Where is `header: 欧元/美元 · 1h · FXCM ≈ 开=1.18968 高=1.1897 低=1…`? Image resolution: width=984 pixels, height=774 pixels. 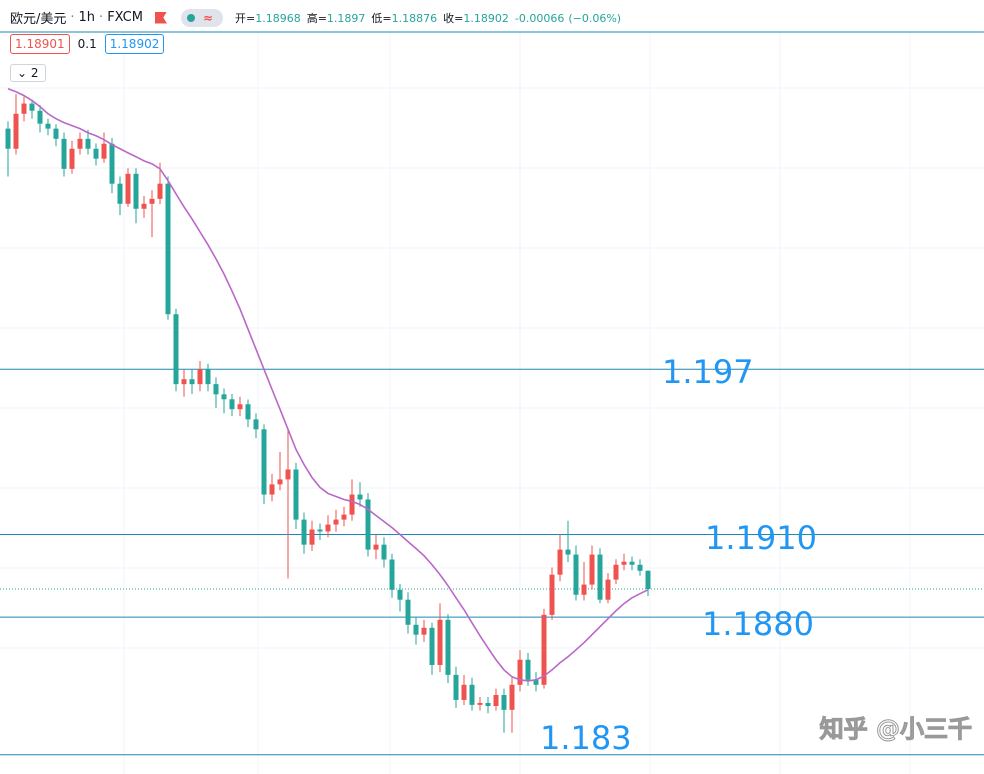 header: 欧元/美元 · 1h · FXCM ≈ 开=1.18968 高=1.1897 低=1… is located at coordinates (318, 17).